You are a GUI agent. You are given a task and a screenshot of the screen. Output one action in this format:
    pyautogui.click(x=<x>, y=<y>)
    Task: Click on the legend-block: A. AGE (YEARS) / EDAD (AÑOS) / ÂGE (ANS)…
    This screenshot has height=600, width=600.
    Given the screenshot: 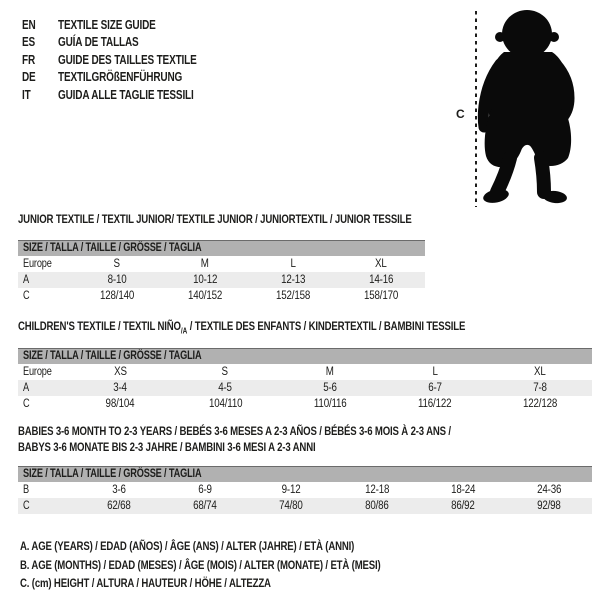 What is the action you would take?
    pyautogui.click(x=245, y=565)
    